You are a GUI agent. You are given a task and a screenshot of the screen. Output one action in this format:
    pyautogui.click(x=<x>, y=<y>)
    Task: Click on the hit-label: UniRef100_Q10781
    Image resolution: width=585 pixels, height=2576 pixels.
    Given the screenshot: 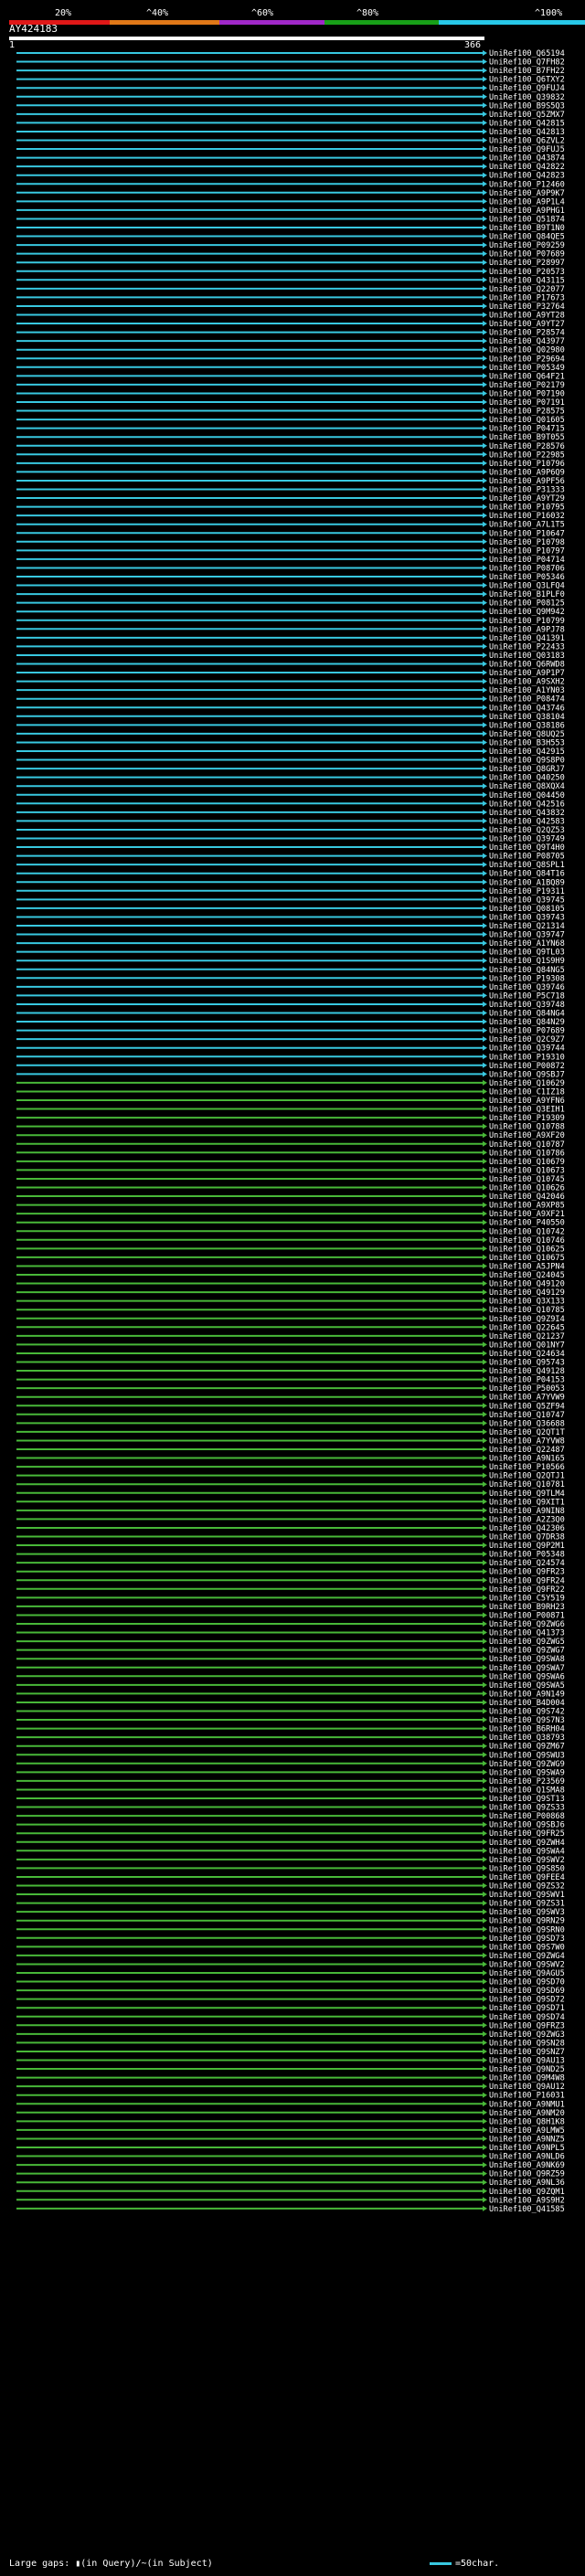 What is the action you would take?
    pyautogui.click(x=527, y=1484)
    